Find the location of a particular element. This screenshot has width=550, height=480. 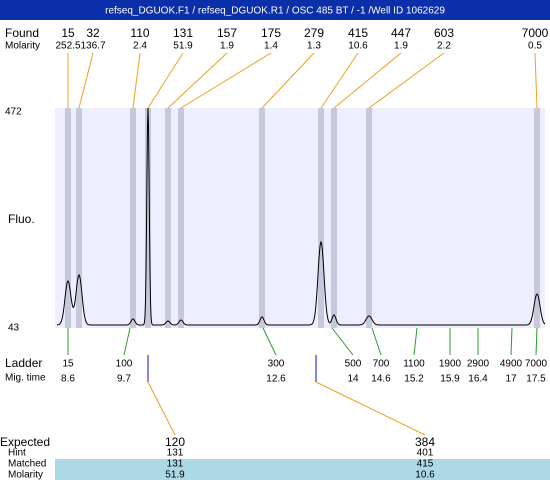

table-cell: 401 is located at coordinates (425, 453).